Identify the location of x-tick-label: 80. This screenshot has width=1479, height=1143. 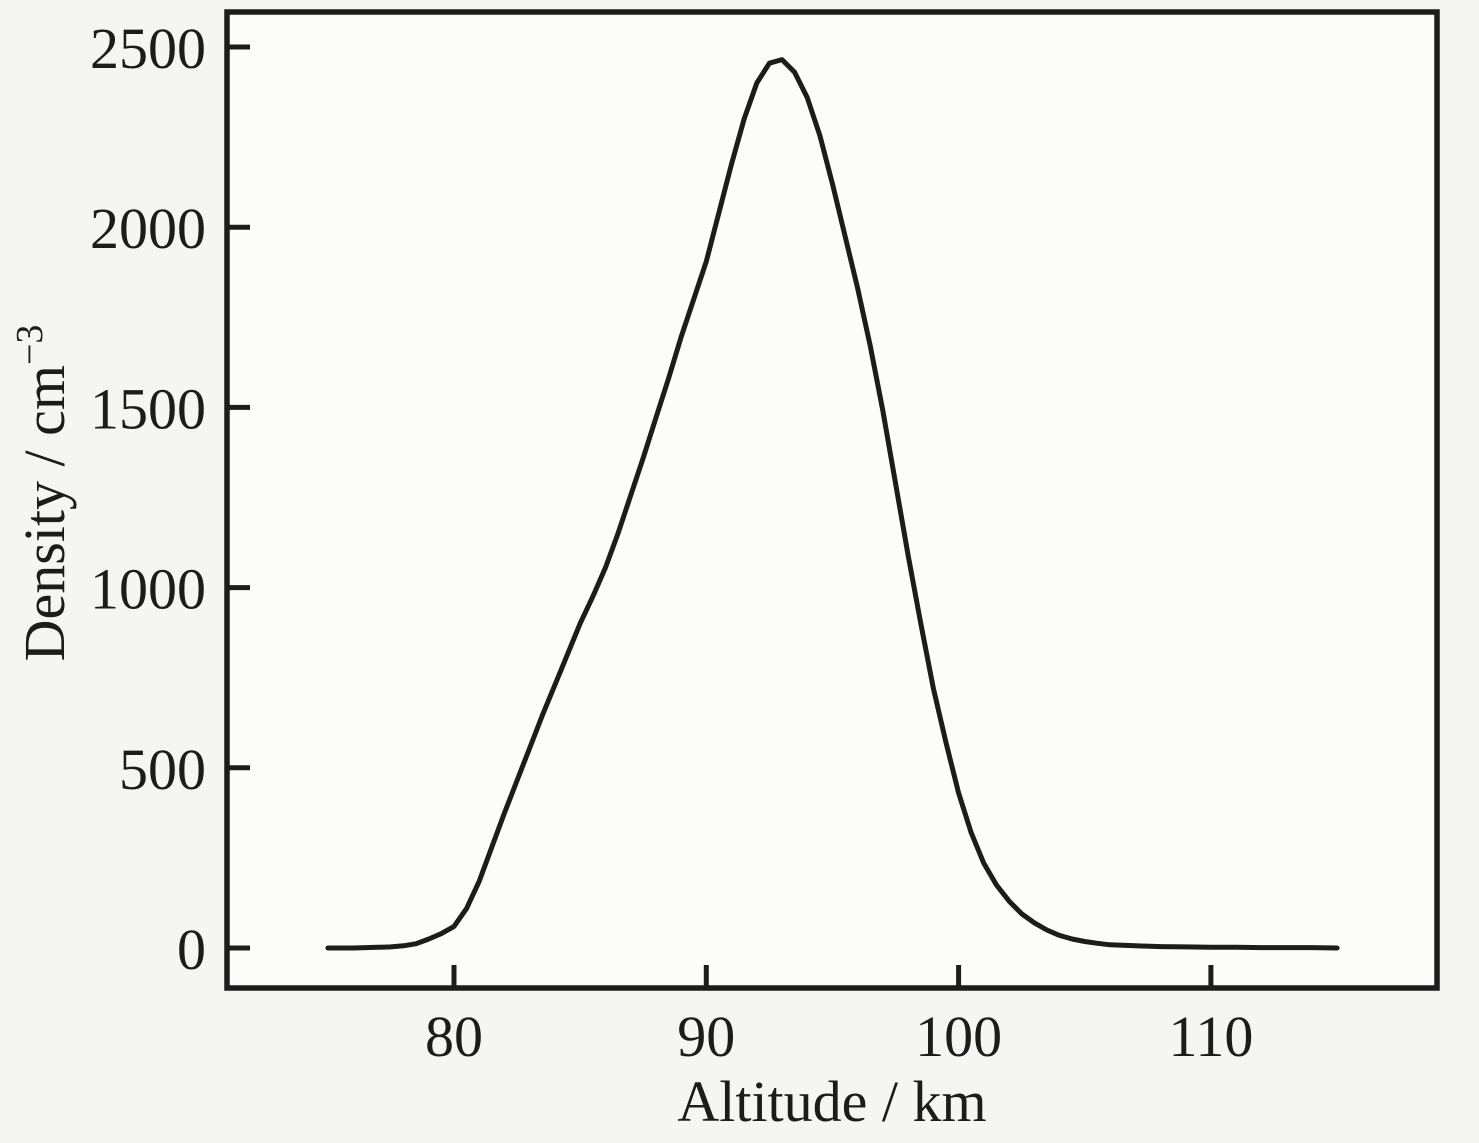
(454, 1036).